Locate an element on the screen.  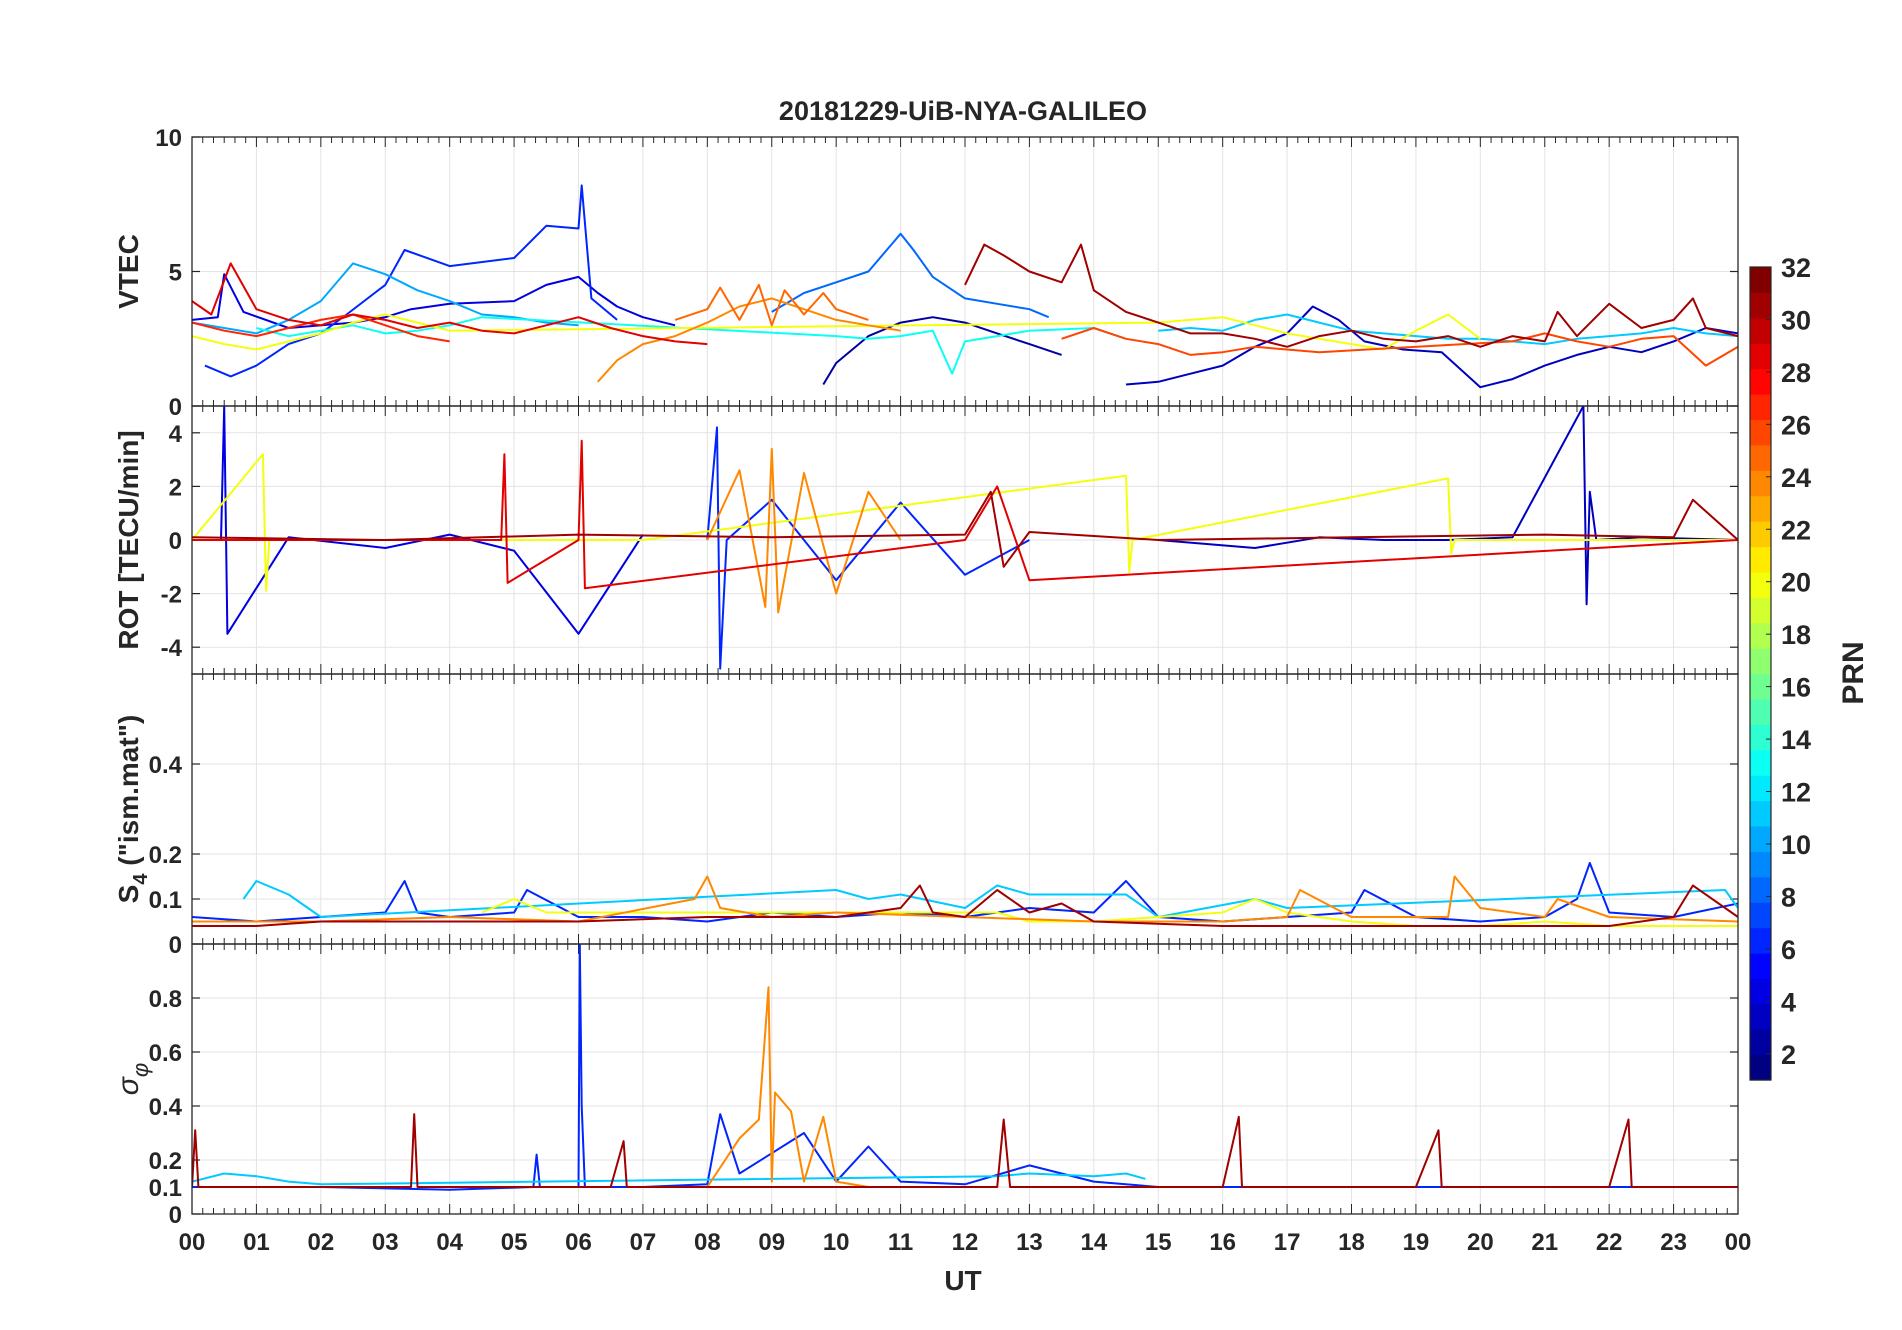
x-tick-label: 22 is located at coordinates (1609, 1242).